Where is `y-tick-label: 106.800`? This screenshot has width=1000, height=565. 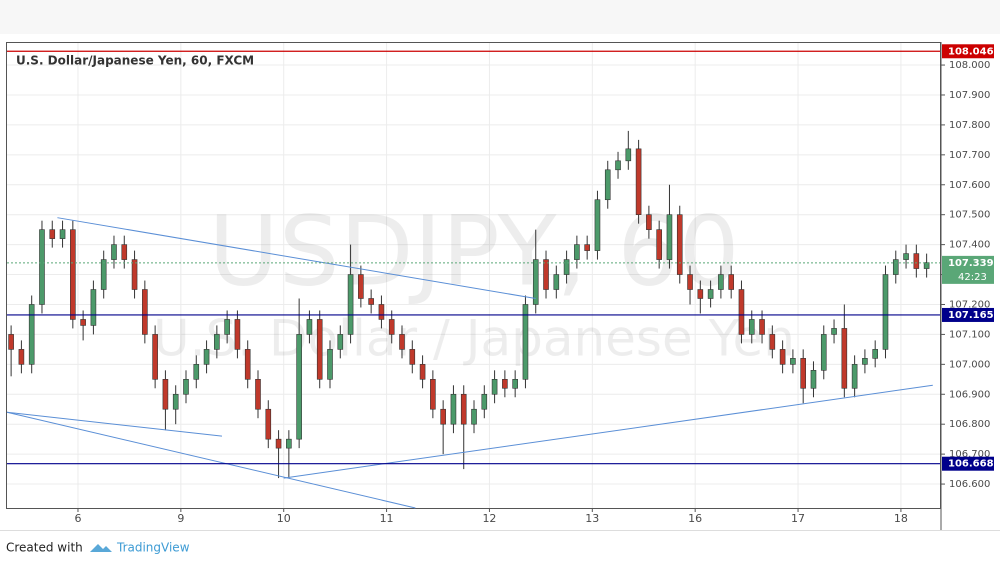 y-tick-label: 106.800 is located at coordinates (969, 424).